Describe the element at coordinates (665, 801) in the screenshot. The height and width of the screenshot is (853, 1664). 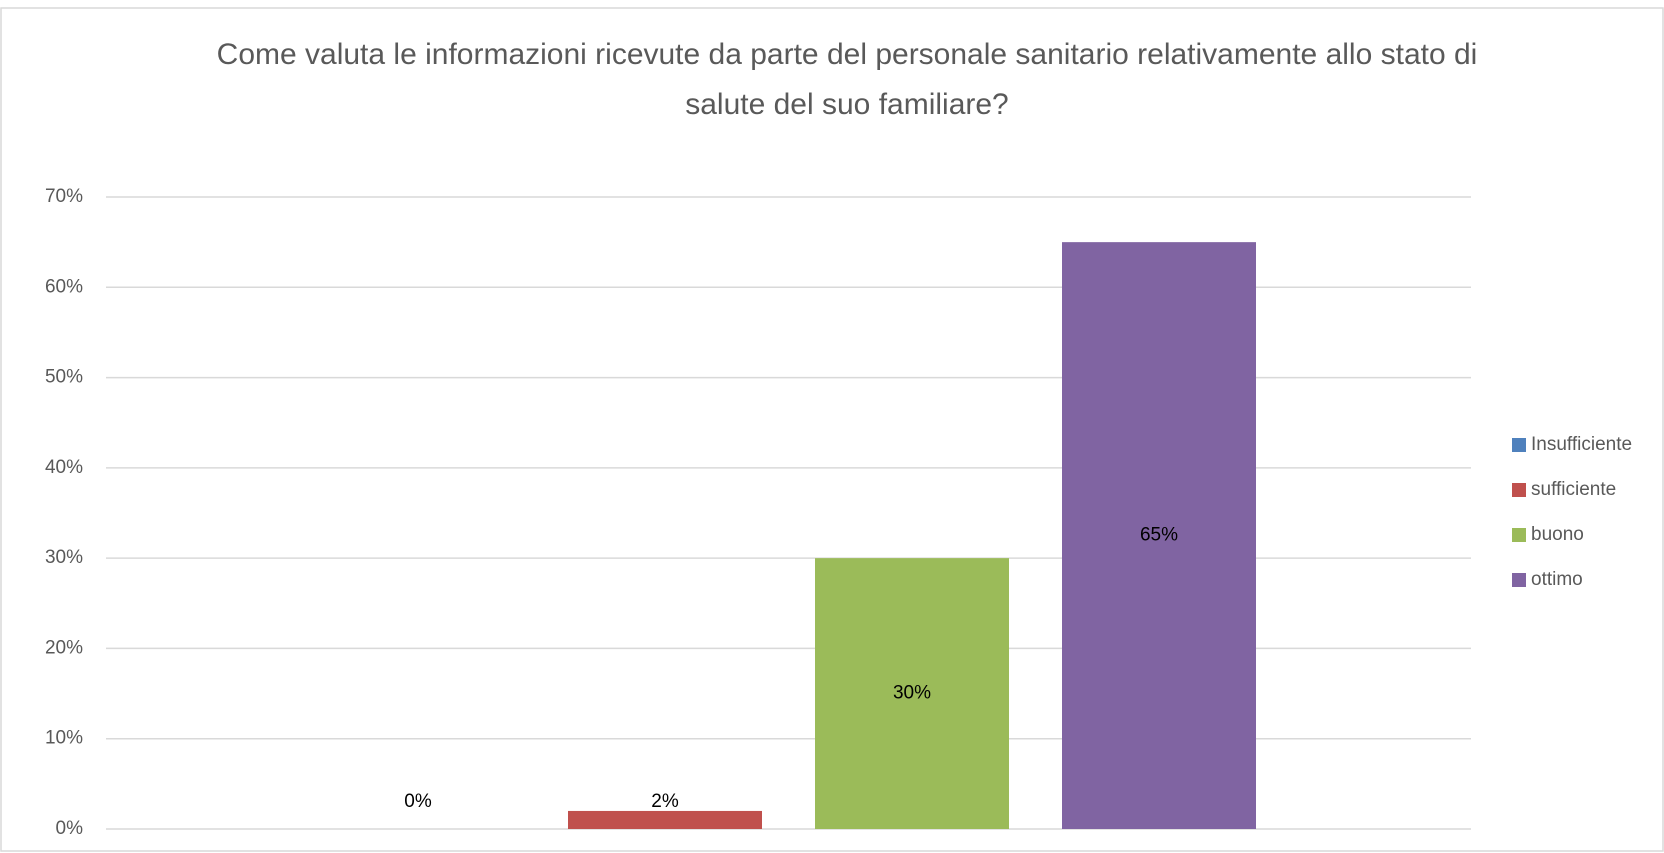
I see `data-label: 2%` at that location.